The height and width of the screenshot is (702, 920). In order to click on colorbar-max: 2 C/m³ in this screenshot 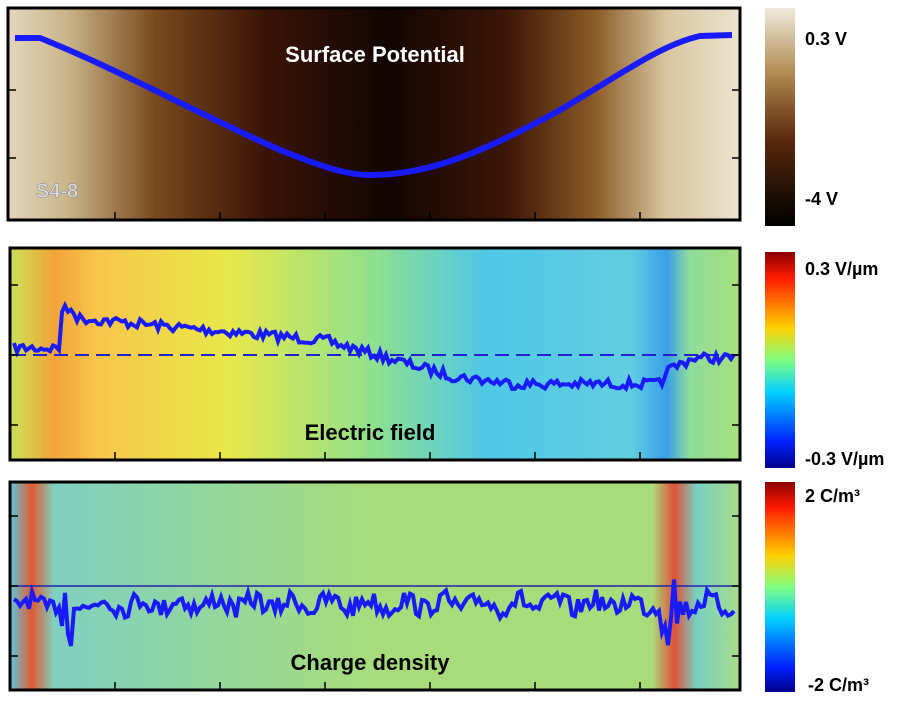, I will do `click(832, 496)`.